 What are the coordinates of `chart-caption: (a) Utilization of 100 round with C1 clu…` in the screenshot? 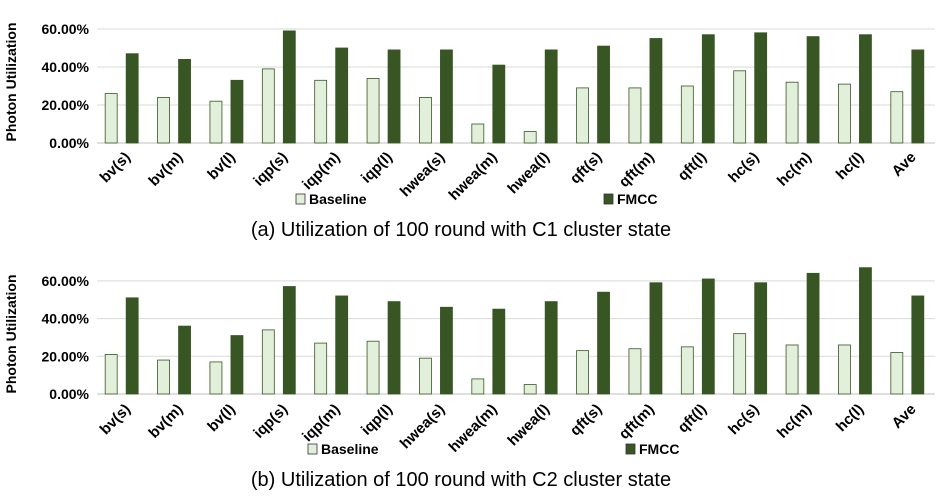 It's located at (461, 230).